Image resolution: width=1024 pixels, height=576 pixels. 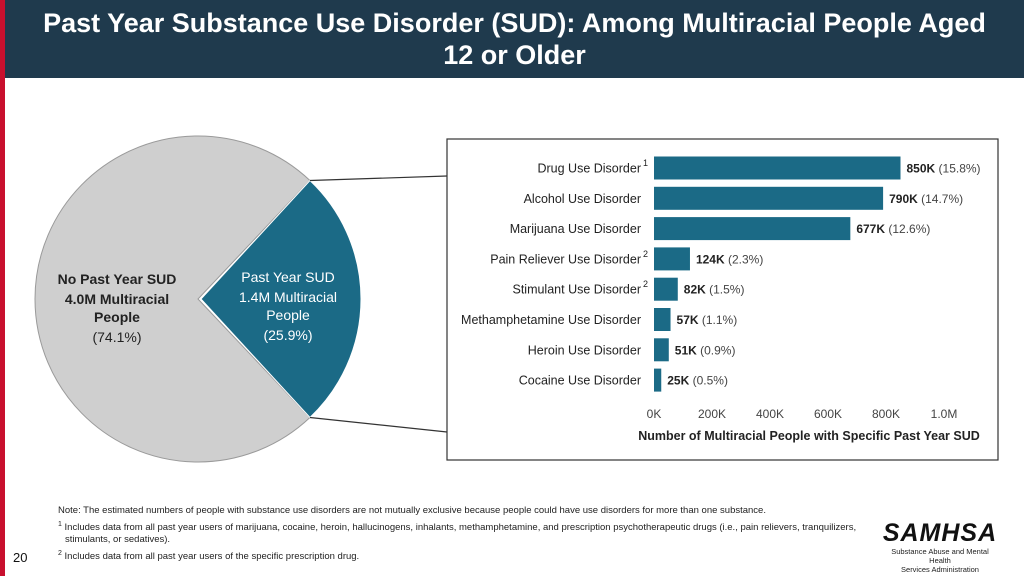 What do you see at coordinates (117, 279) in the screenshot?
I see `pie-label-no-sud: No Past Year SUD` at bounding box center [117, 279].